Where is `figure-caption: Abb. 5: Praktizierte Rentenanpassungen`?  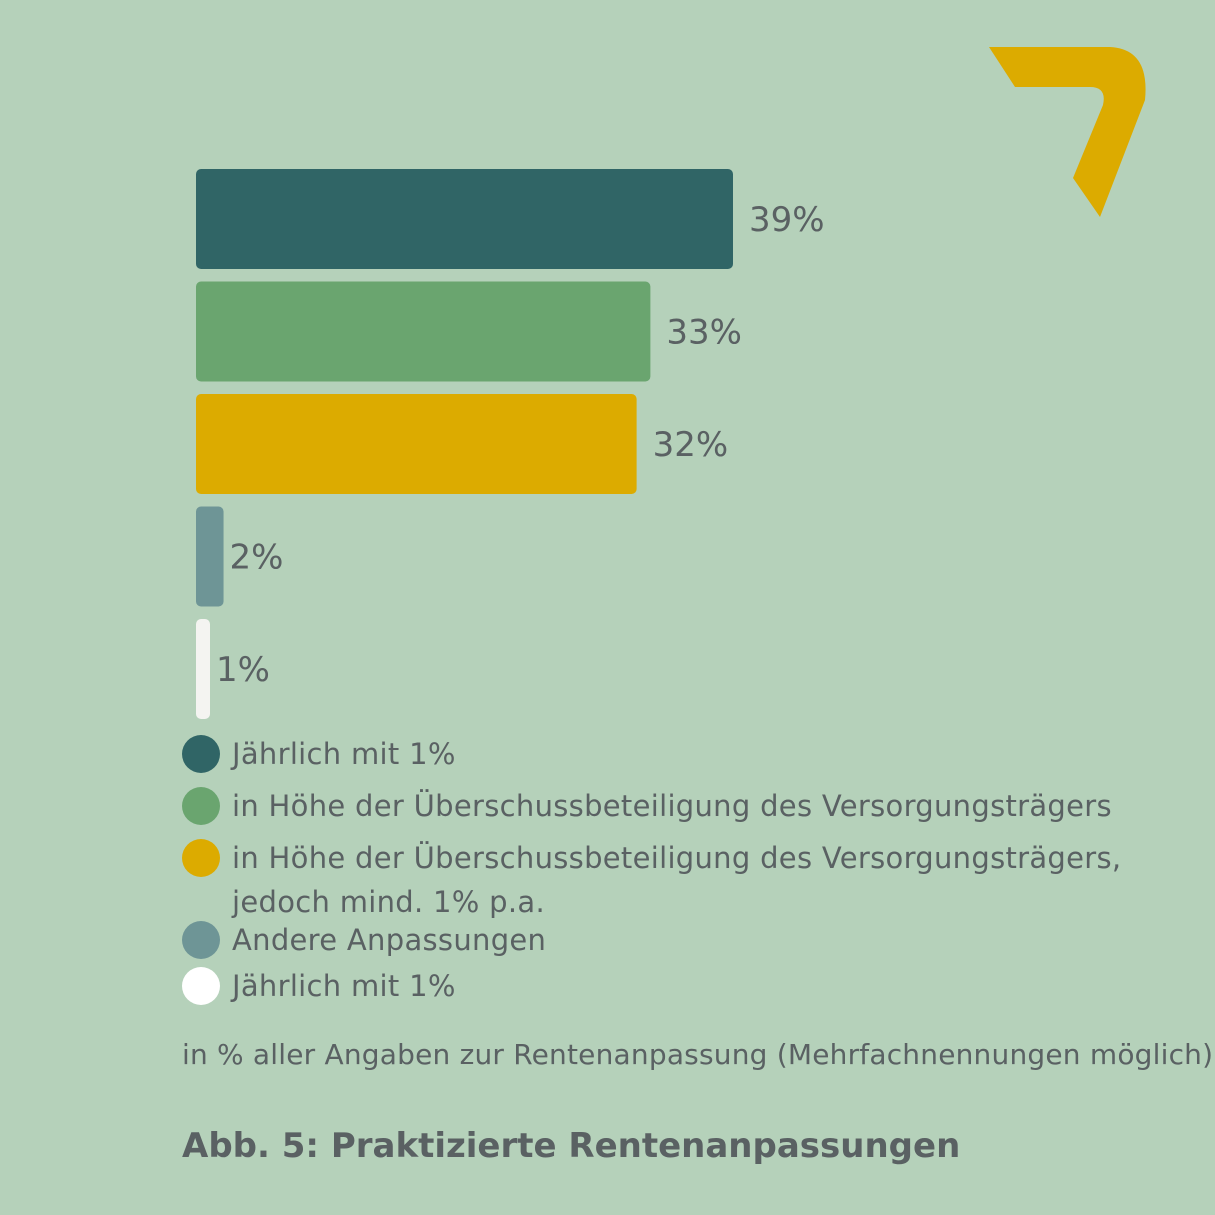 figure-caption: Abb. 5: Praktizierte Rentenanpassungen is located at coordinates (571, 1146).